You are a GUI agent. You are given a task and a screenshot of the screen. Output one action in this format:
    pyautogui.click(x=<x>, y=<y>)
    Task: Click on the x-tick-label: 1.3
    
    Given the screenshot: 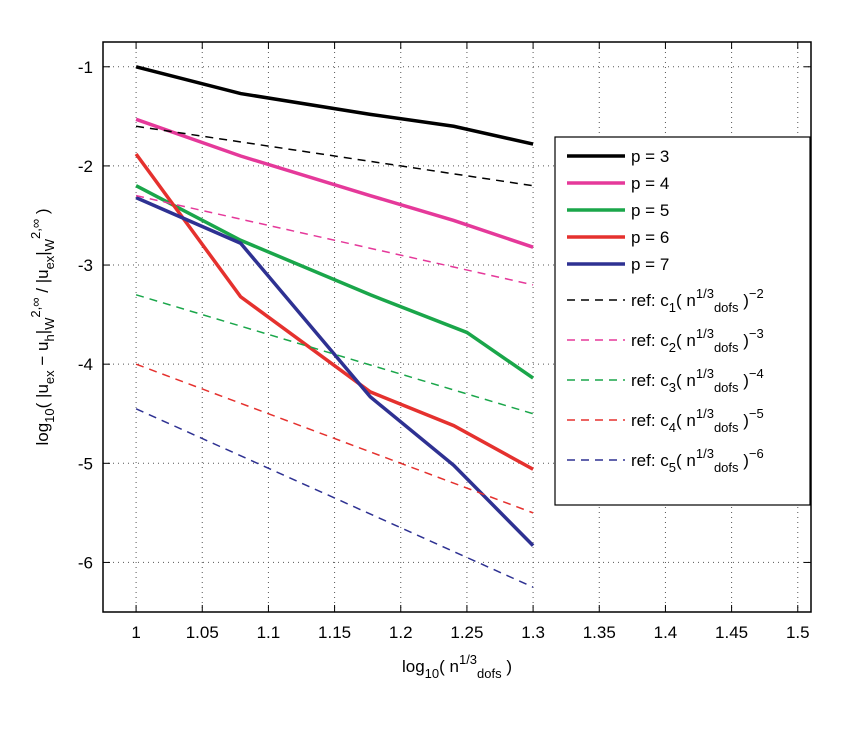 What is the action you would take?
    pyautogui.click(x=533, y=632)
    